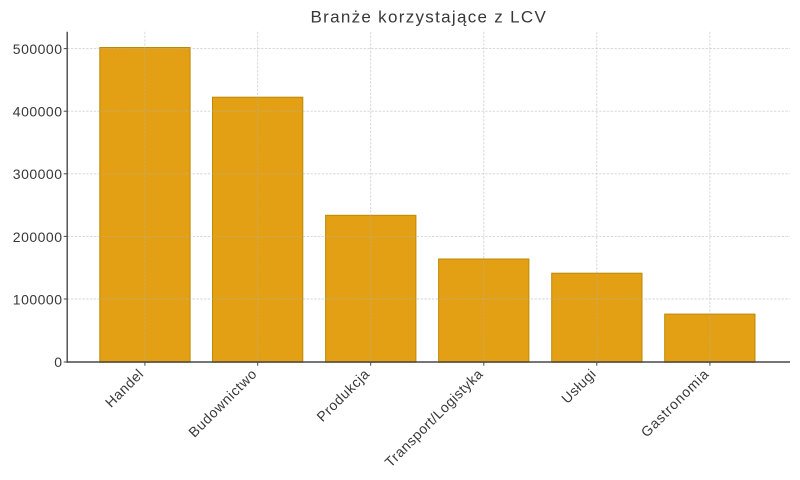 The image size is (800, 480). Describe the element at coordinates (38, 299) in the screenshot. I see `svg-text: 100000` at that location.